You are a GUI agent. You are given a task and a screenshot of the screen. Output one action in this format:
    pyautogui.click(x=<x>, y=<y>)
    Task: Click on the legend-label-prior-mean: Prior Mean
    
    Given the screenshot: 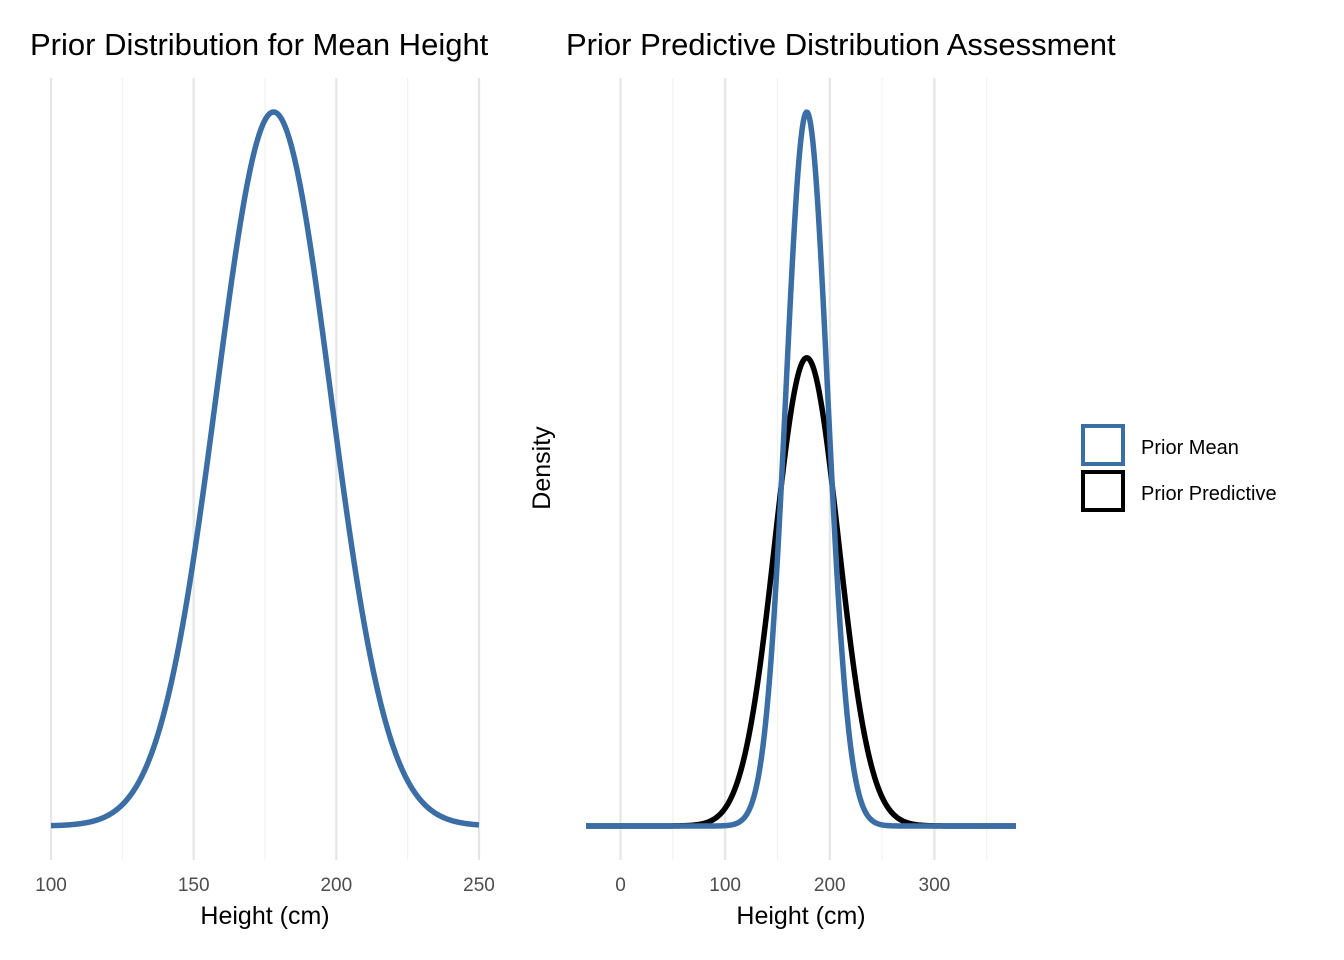 What is the action you would take?
    pyautogui.click(x=1190, y=448)
    